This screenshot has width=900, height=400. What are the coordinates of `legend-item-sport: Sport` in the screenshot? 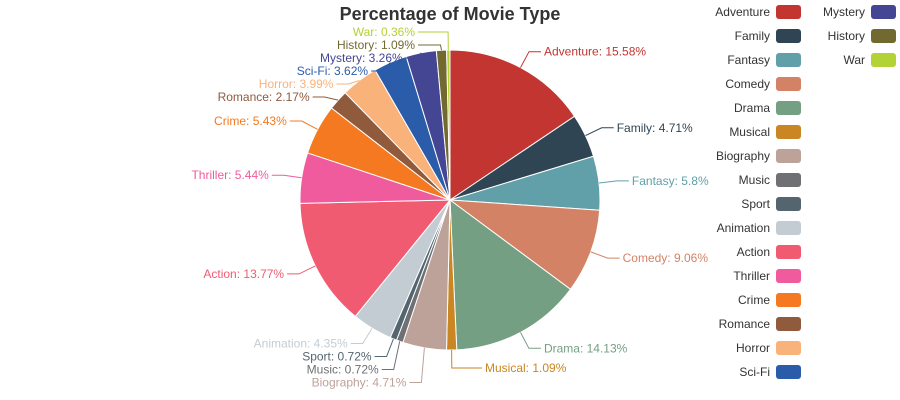 It's located at (771, 204).